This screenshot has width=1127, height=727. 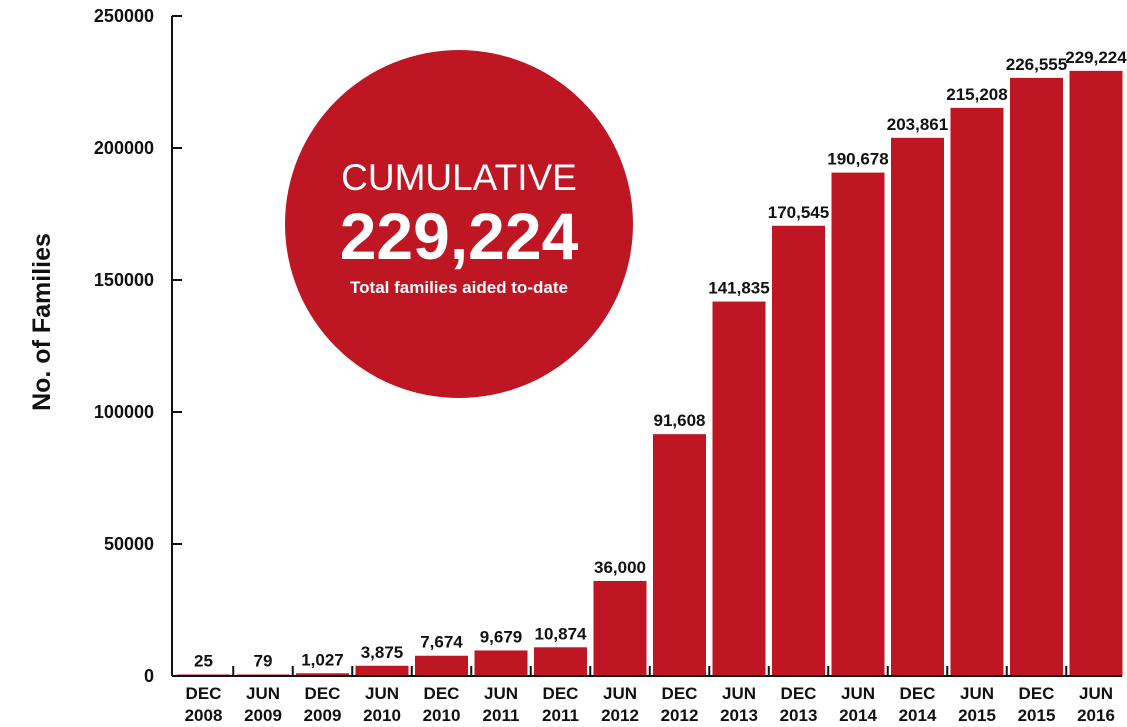 I want to click on bar-value-label: 215,208, so click(x=976, y=94).